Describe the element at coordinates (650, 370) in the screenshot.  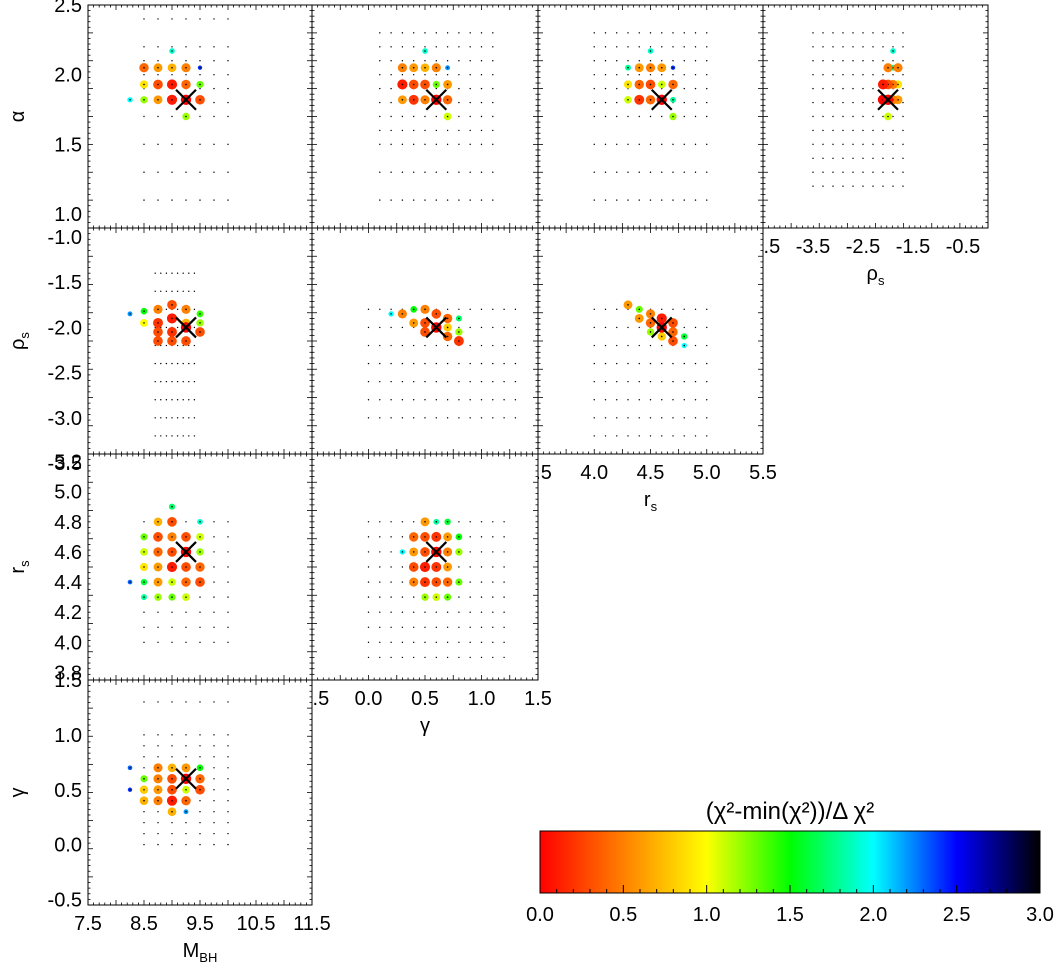
I see `panel-rho_s_vs_rs: 3.54.04.55.05.5rs` at that location.